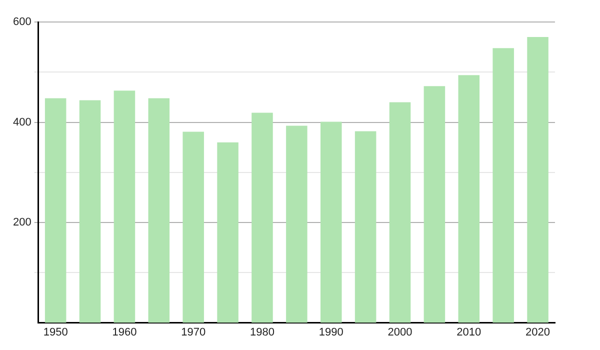  What do you see at coordinates (22, 22) in the screenshot?
I see `y-tick-label: 600` at bounding box center [22, 22].